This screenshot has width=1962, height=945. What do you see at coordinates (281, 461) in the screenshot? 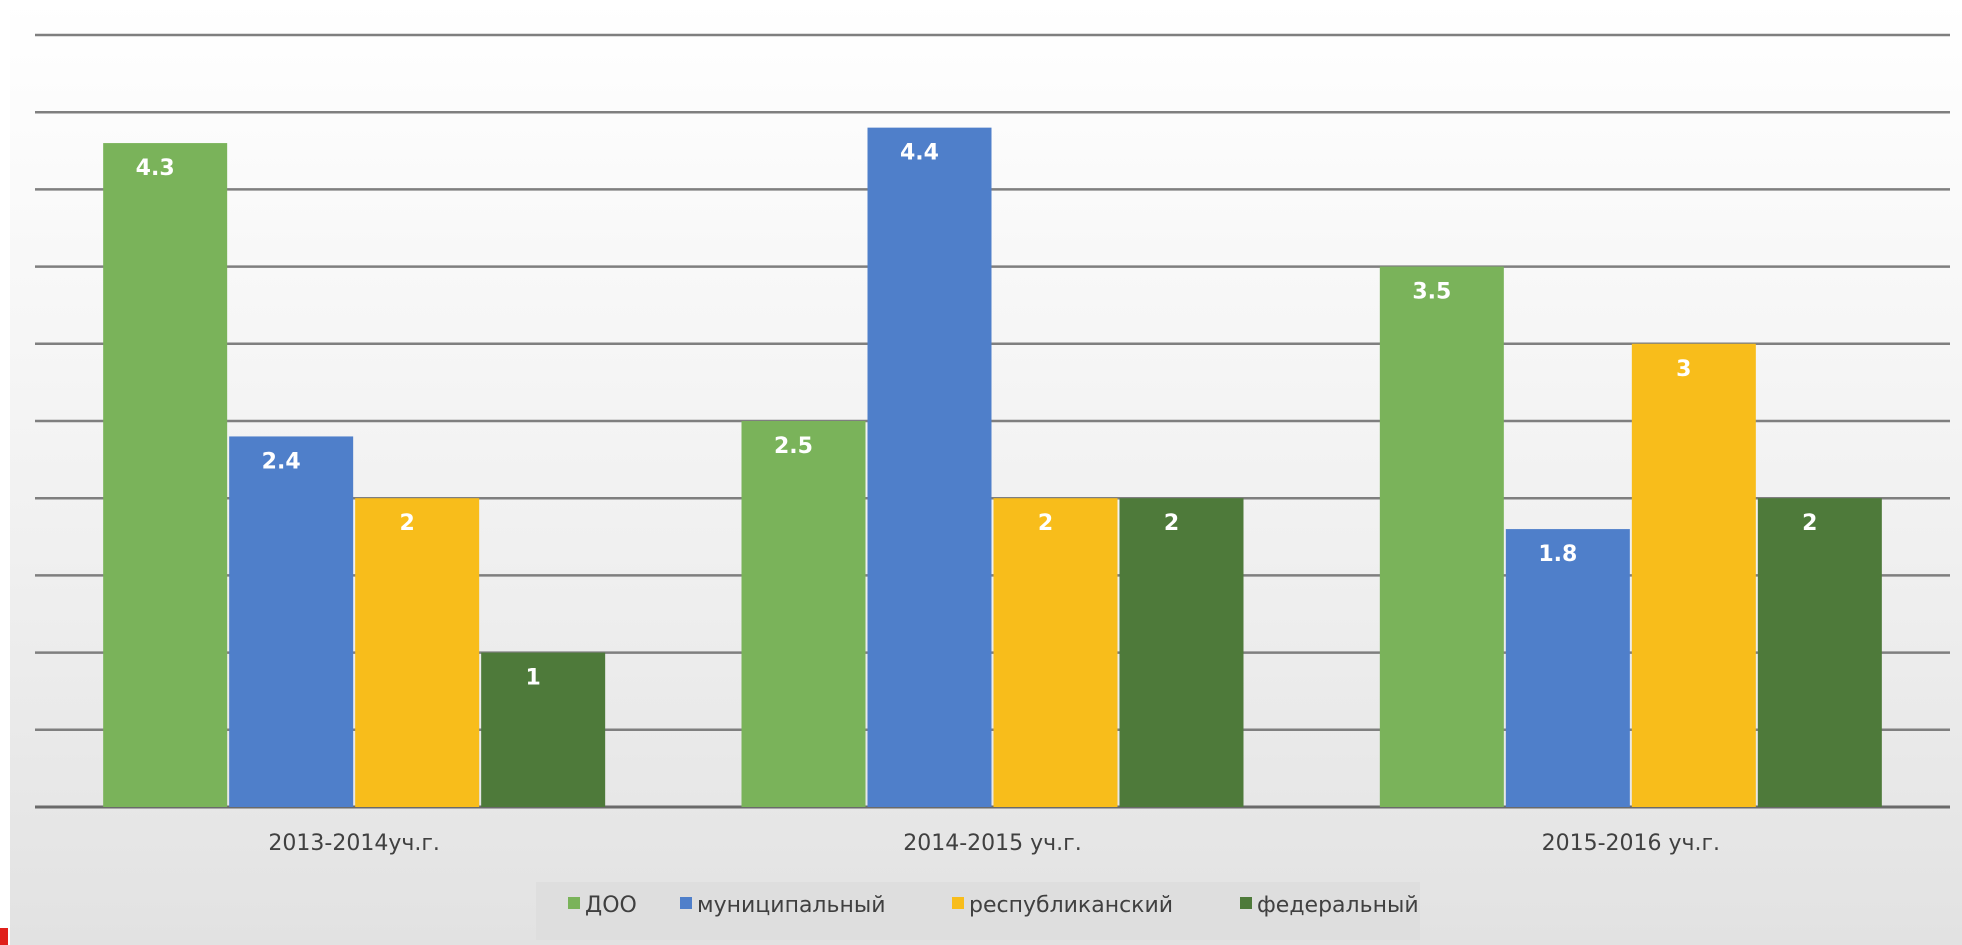
I see `data-label: 2.4` at bounding box center [281, 461].